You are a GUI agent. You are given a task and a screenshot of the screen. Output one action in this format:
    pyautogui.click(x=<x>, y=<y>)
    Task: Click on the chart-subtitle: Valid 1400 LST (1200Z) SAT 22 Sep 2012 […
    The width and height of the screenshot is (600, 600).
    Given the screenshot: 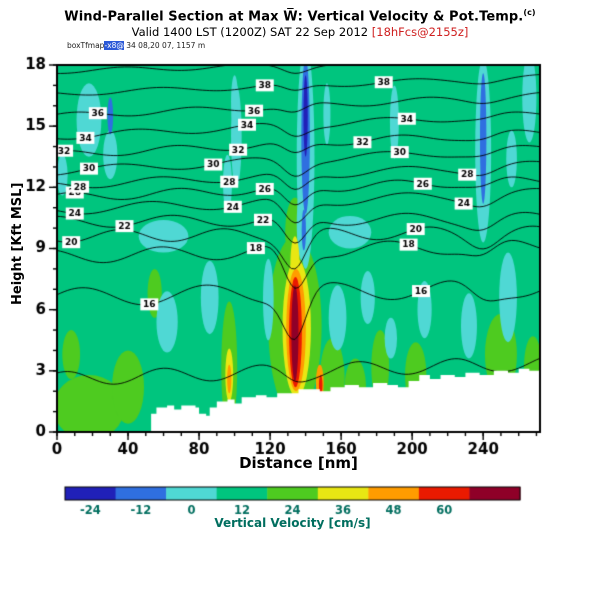 What is the action you would take?
    pyautogui.click(x=300, y=32)
    